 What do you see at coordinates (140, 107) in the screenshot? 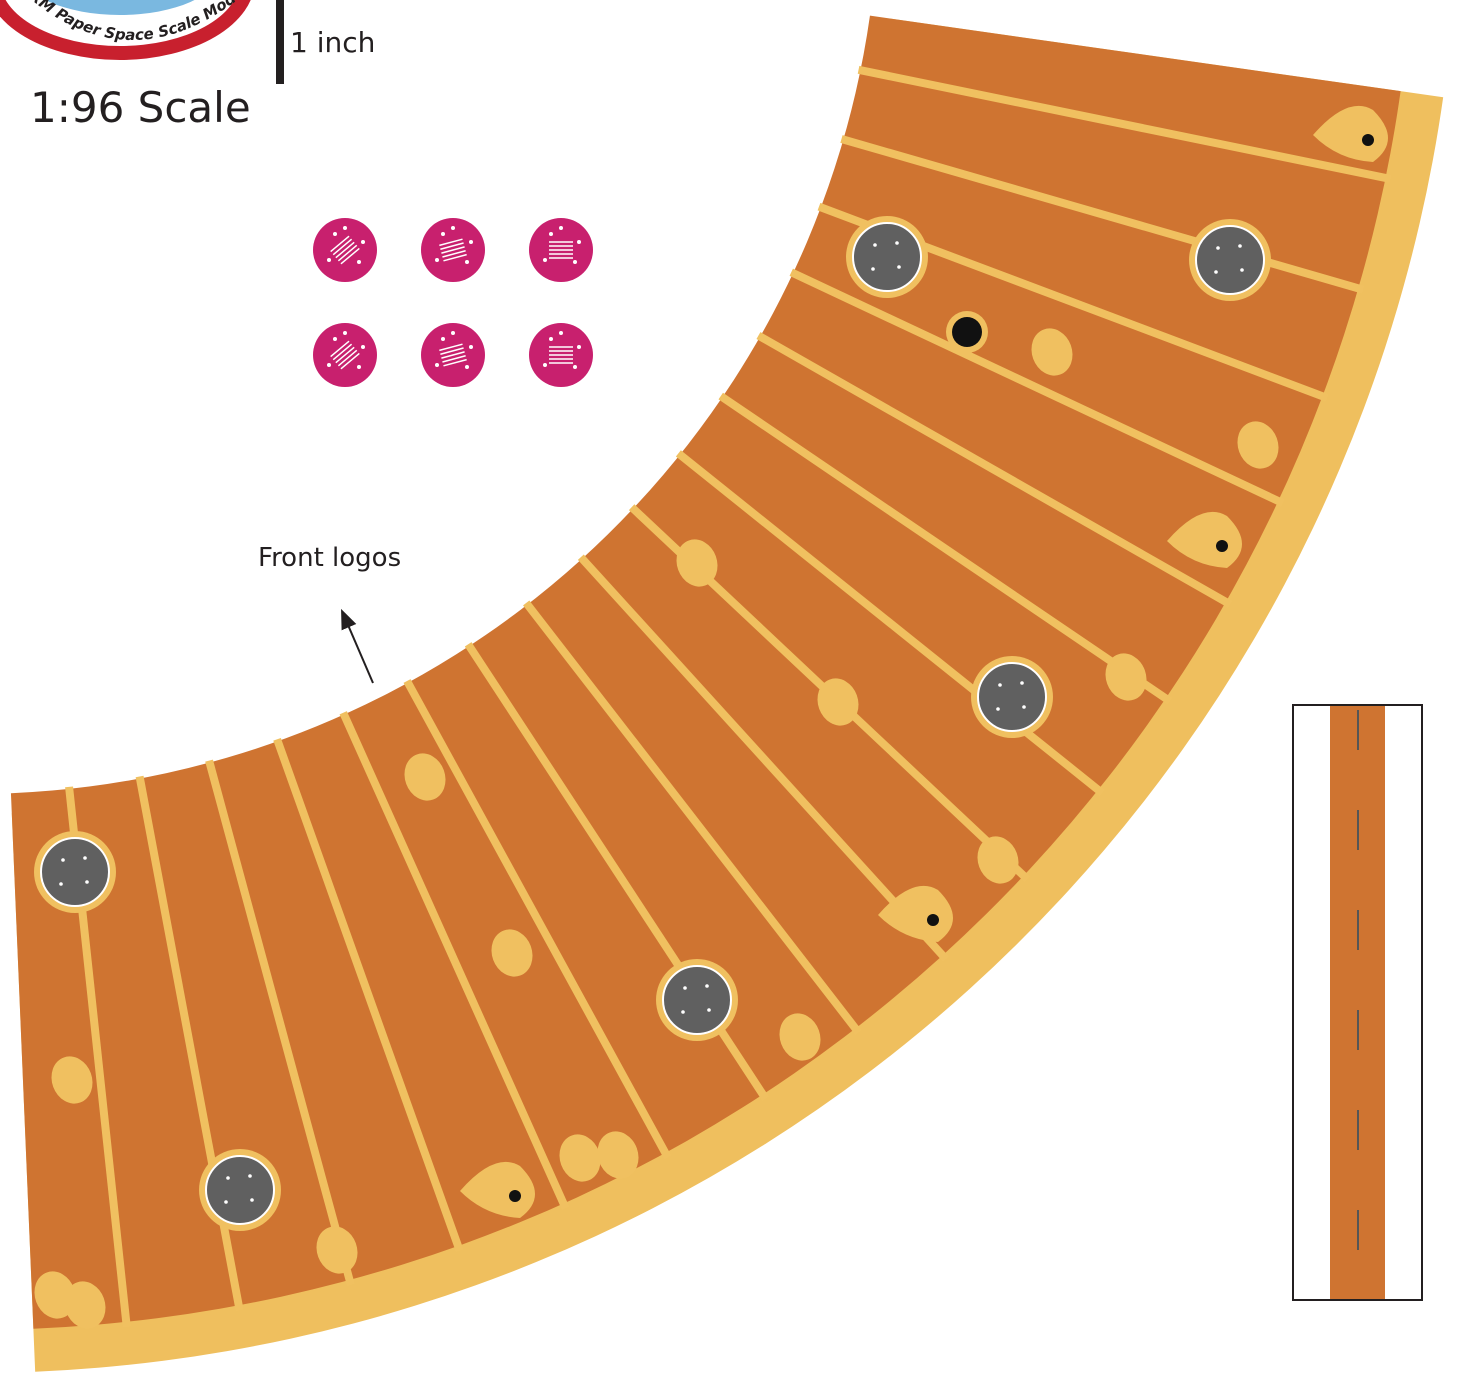
I see `scale-label: 1:96 Scale` at bounding box center [140, 107].